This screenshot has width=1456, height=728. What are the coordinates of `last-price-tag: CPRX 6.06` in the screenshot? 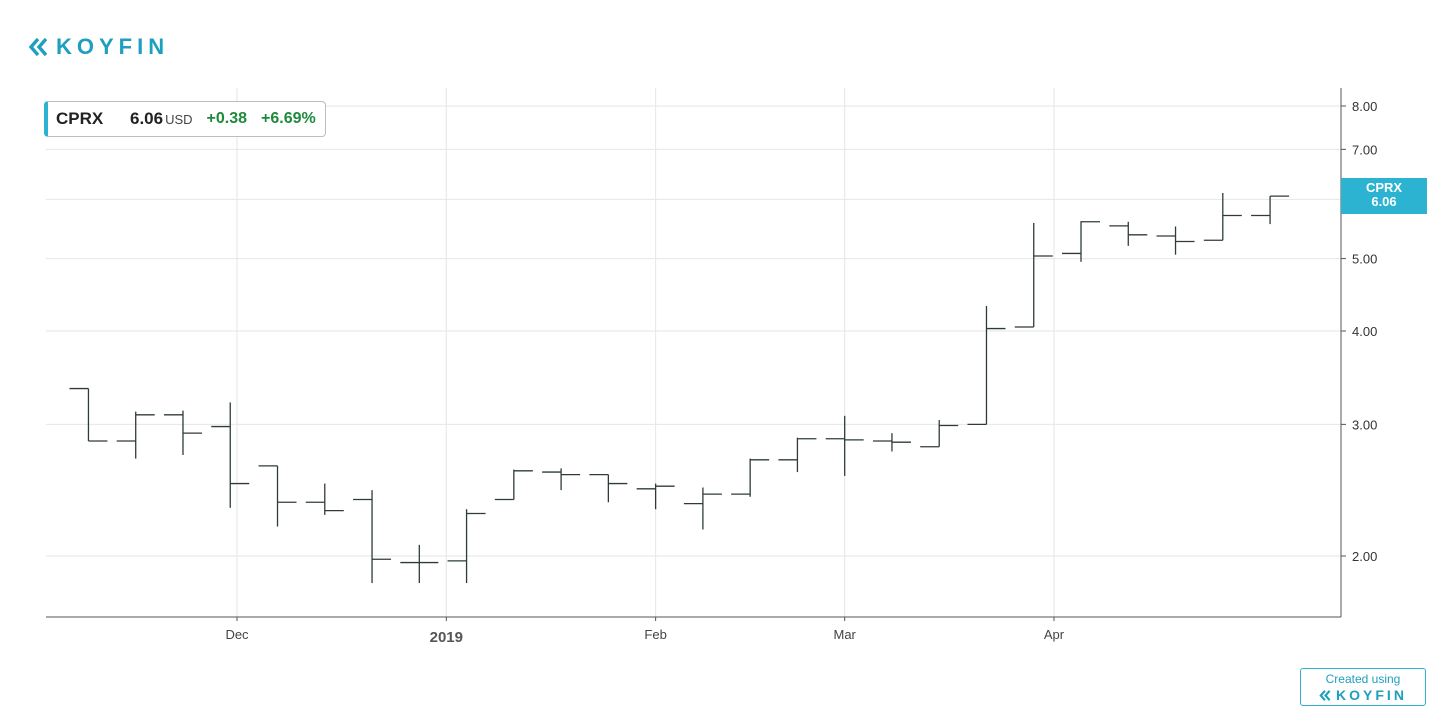 It's located at (1384, 196).